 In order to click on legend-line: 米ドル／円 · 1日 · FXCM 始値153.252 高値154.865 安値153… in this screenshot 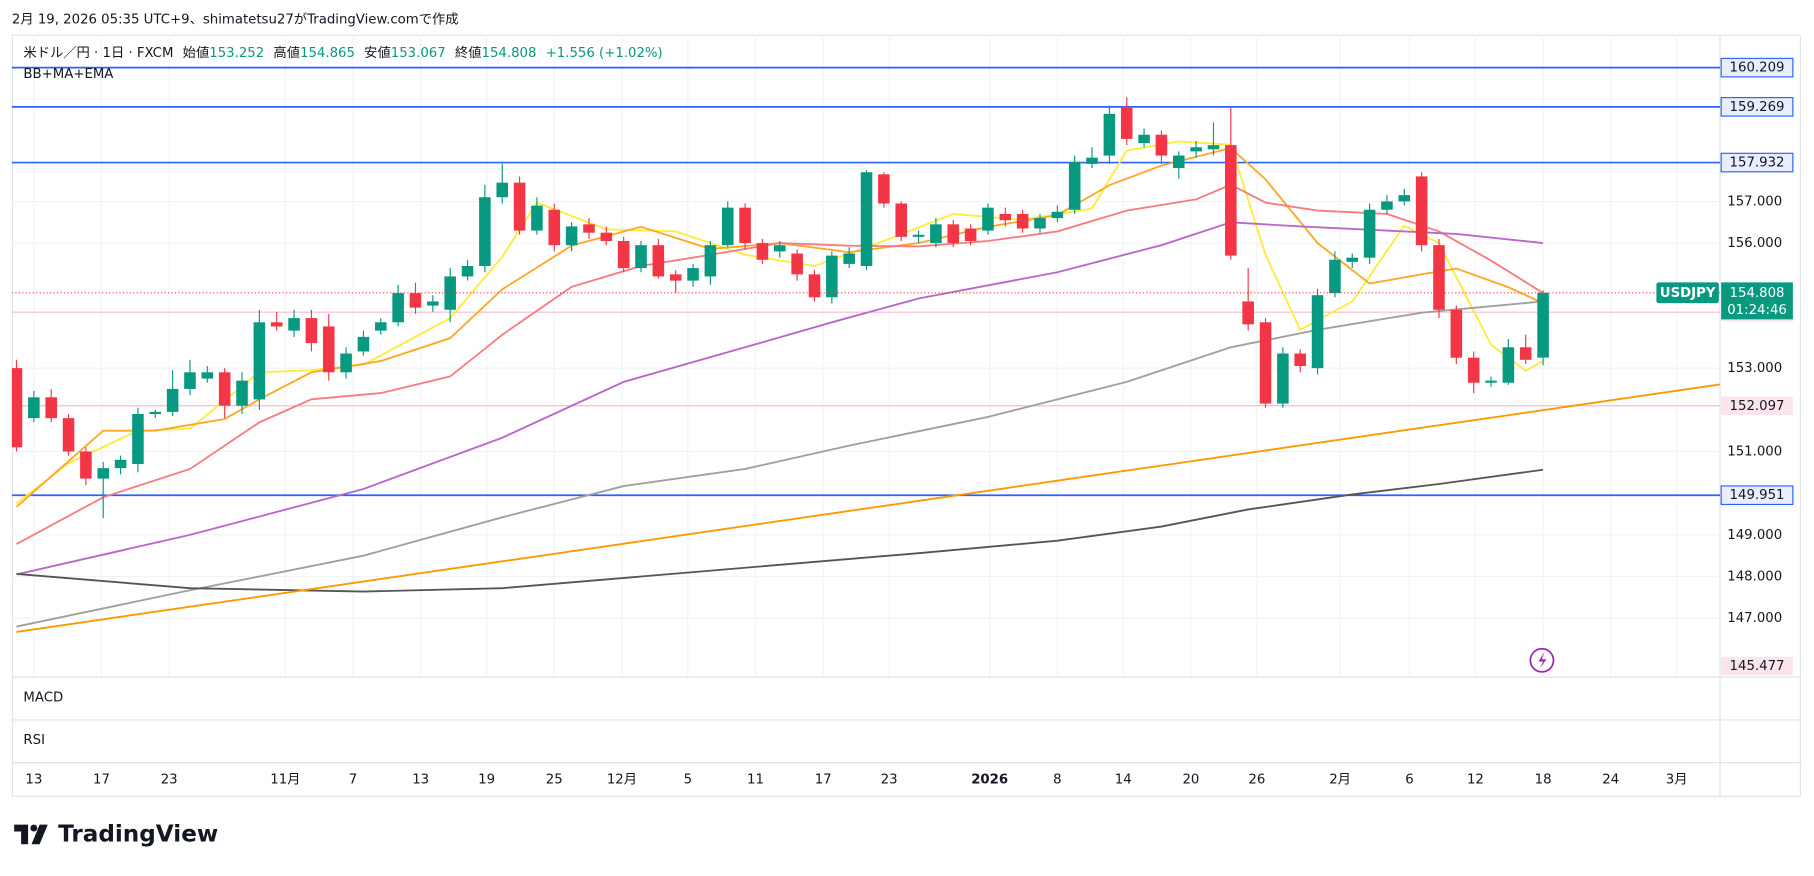, I will do `click(342, 52)`.